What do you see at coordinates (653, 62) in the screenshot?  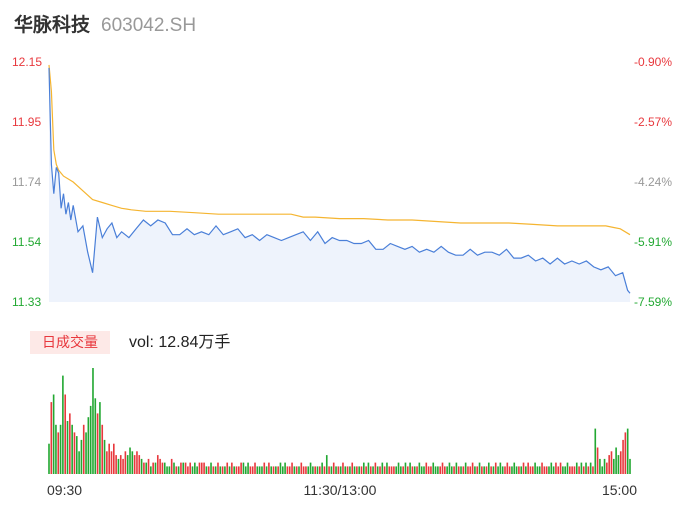 I see `percent-tick-label: -0.90%` at bounding box center [653, 62].